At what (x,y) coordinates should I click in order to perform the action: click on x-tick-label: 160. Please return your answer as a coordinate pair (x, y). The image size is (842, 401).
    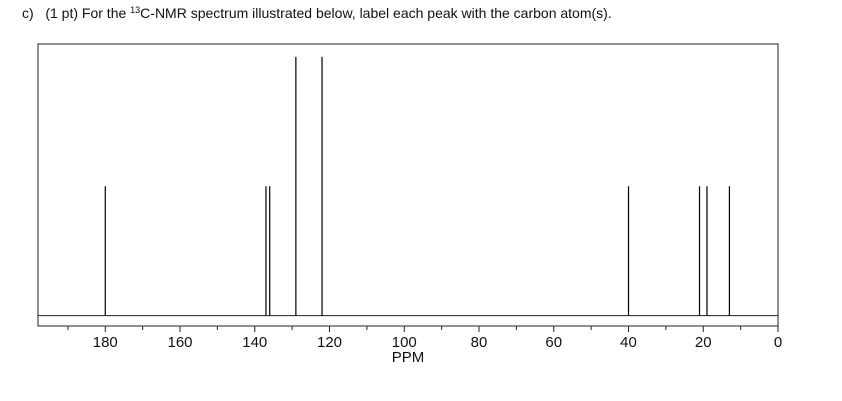
    Looking at the image, I should click on (180, 342).